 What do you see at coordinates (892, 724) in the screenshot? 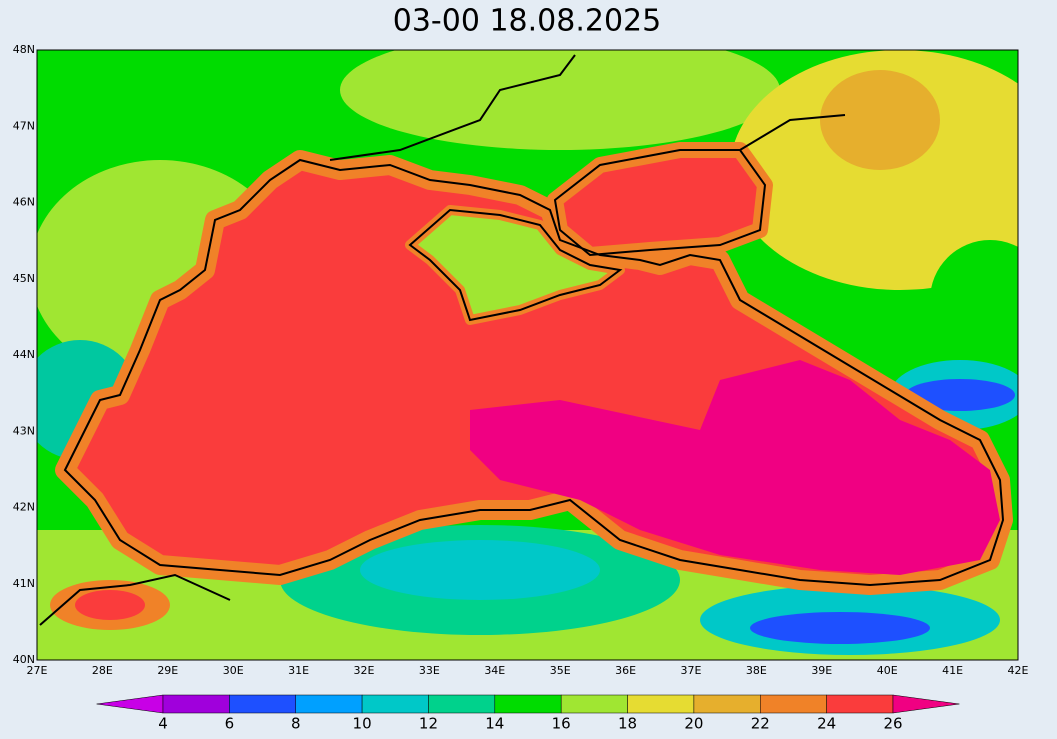
I see `colorbar-label: 26` at bounding box center [892, 724].